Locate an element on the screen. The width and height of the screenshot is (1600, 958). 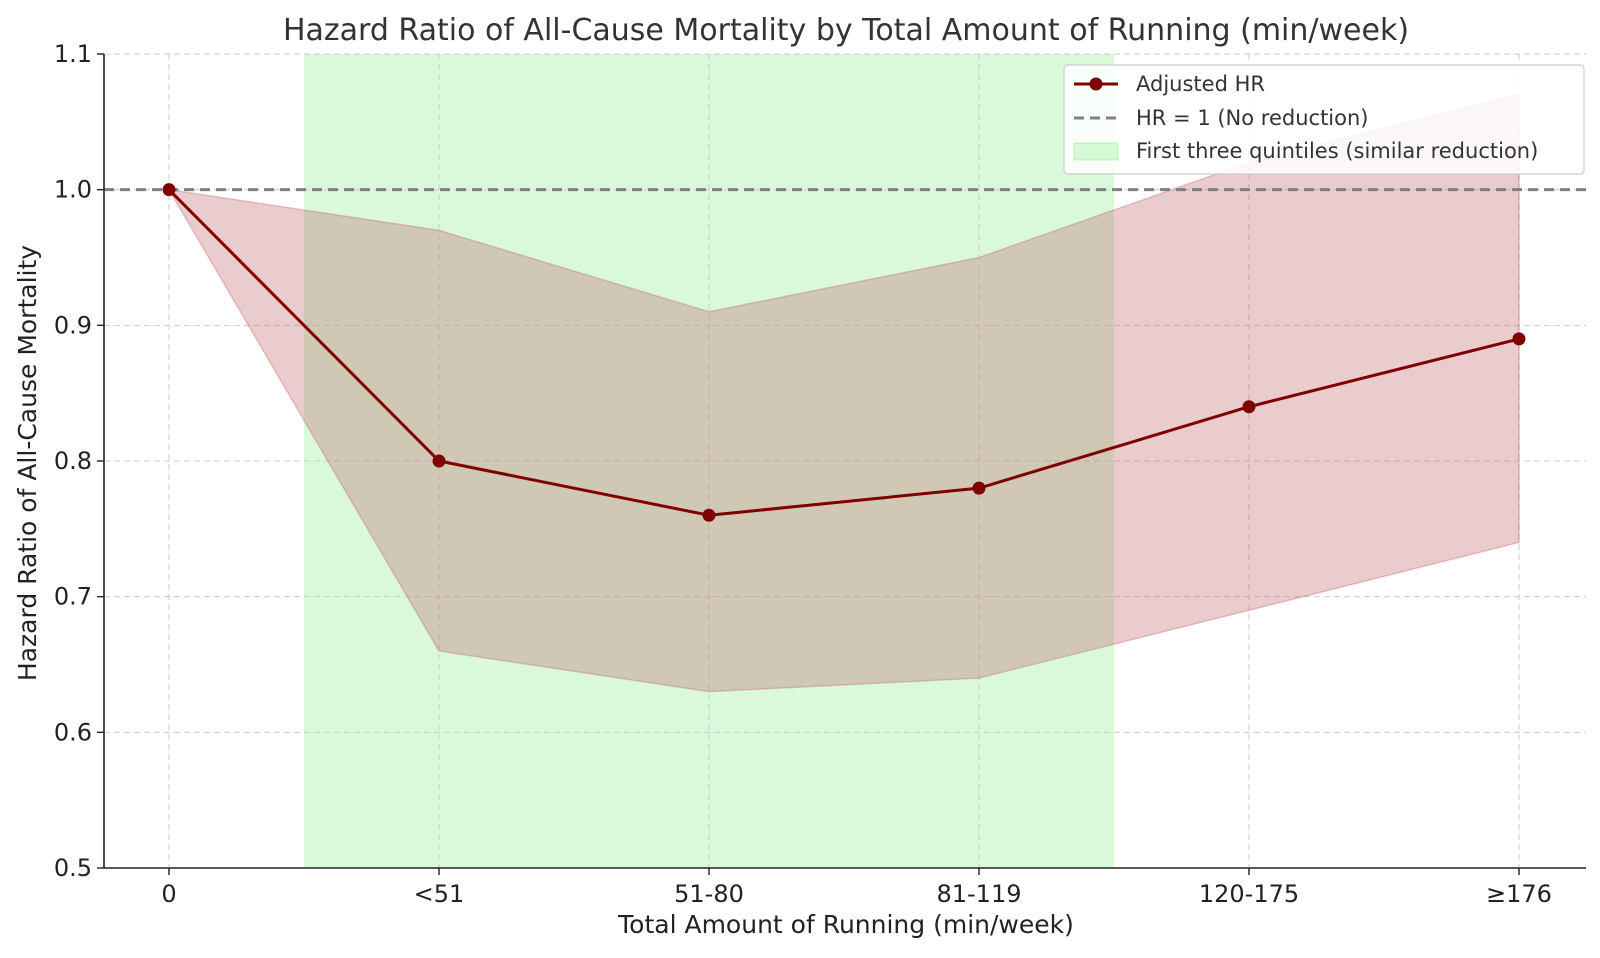
legend-label-adjusted-hr: Adjusted HR is located at coordinates (1200, 84).